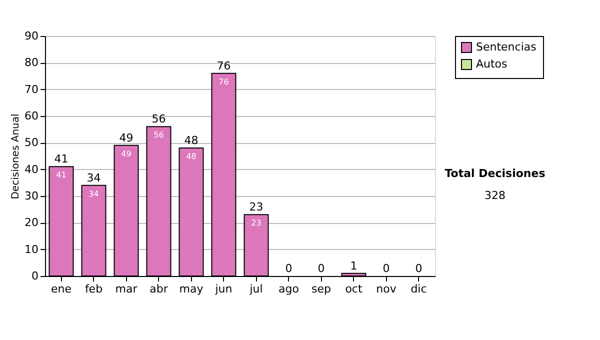  What do you see at coordinates (354, 289) in the screenshot?
I see `x-tick-label: oct` at bounding box center [354, 289].